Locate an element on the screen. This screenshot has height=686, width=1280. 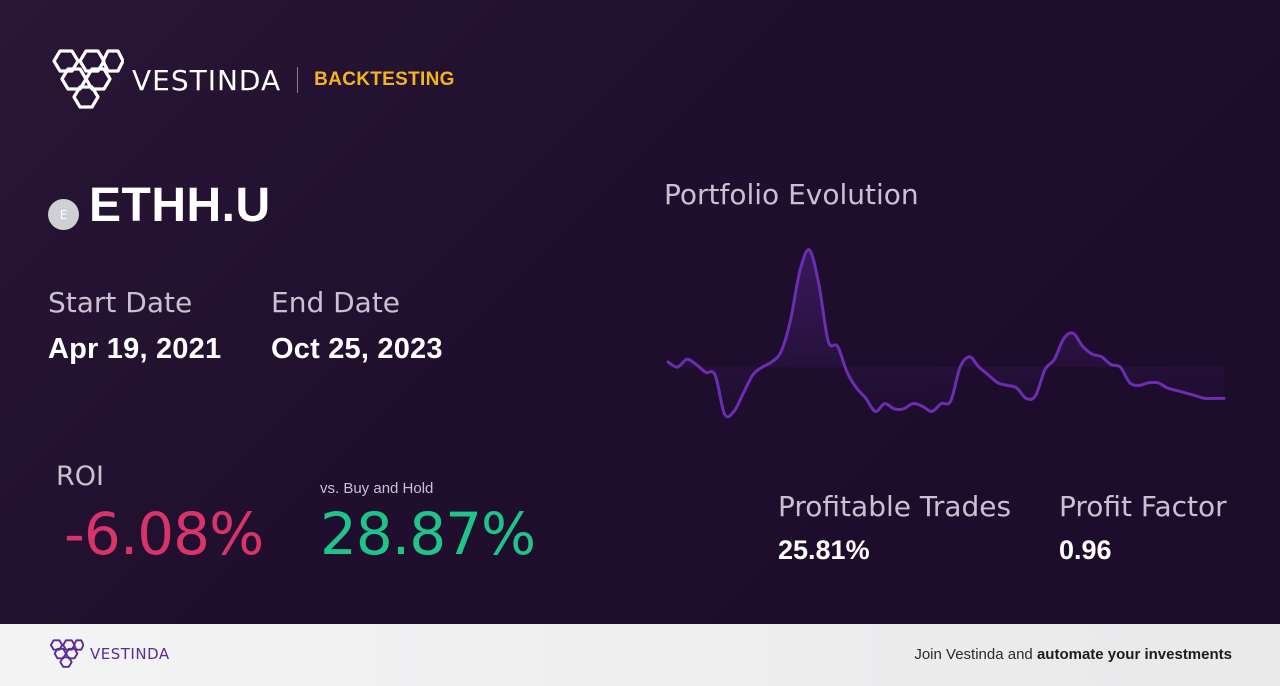
footer-cta-bold: automate your investments is located at coordinates (1134, 654).